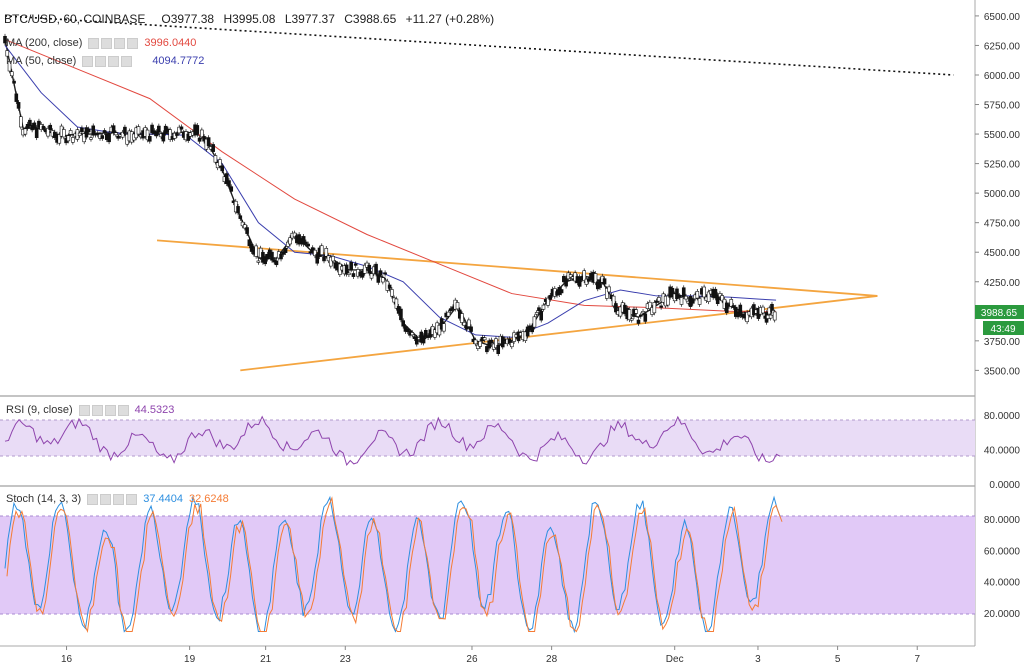 This screenshot has width=1024, height=668. Describe the element at coordinates (44, 499) in the screenshot. I see `stoch-name: Stoch (14, 3, 3)` at that location.